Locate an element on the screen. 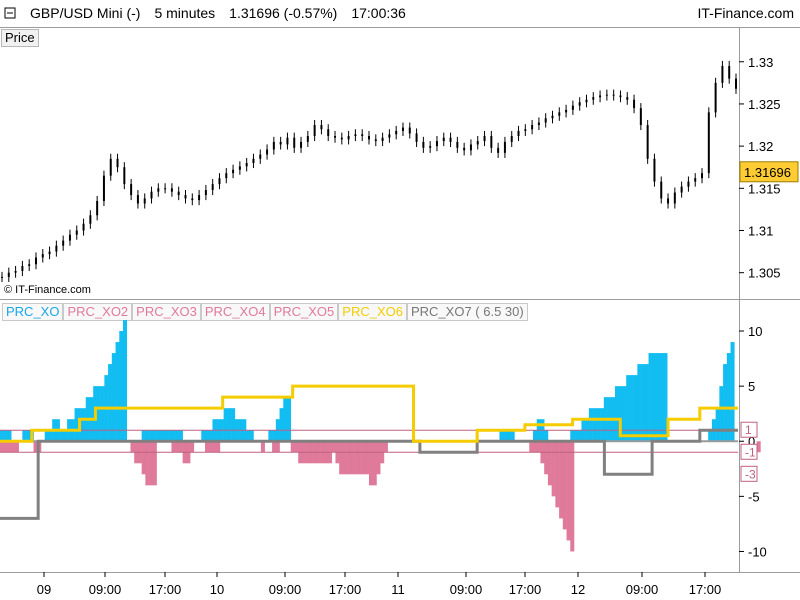 This screenshot has width=800, height=600. price-panel-label: Price is located at coordinates (20, 38).